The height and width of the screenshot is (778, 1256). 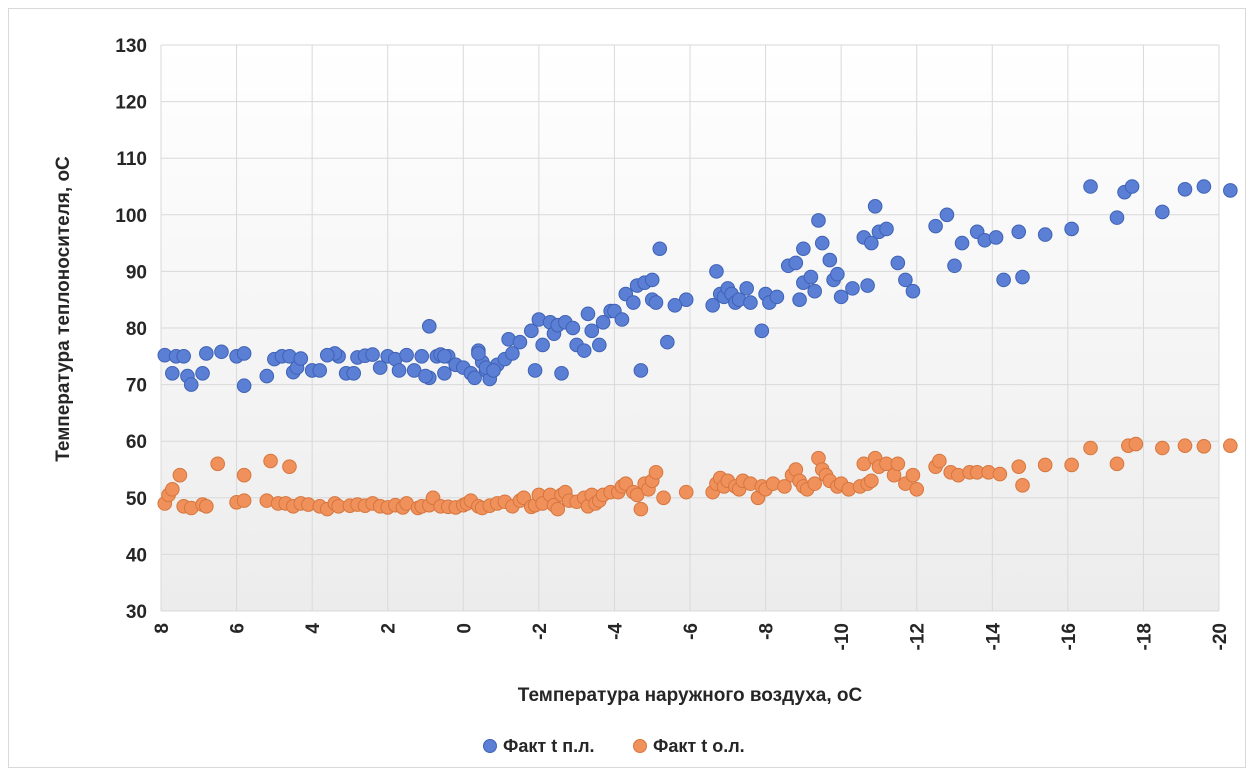 What do you see at coordinates (63, 309) in the screenshot?
I see `y-axis-title: Температура теплоносителя, оС` at bounding box center [63, 309].